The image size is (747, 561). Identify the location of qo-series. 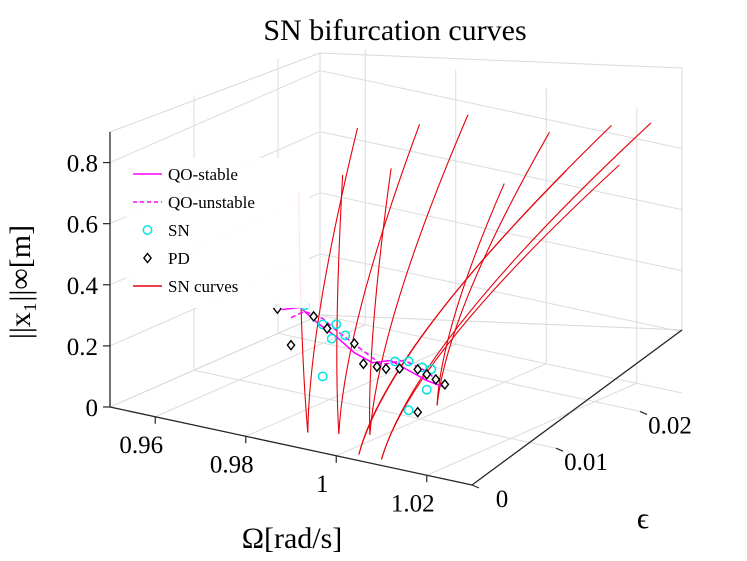
(363, 347).